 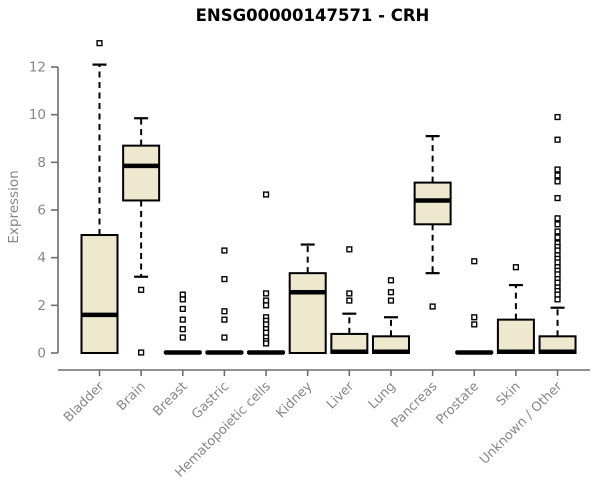 I want to click on y-tick-label: 10, so click(x=37, y=115).